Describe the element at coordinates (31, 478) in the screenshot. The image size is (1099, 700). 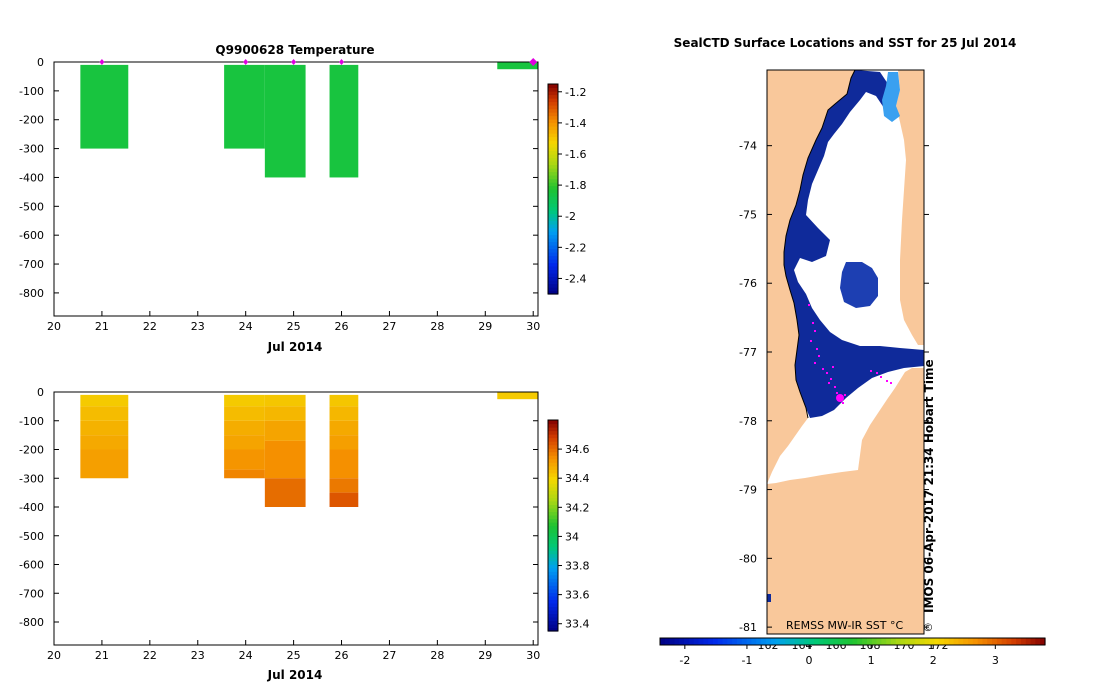
I see `y-tick-label: -300` at that location.